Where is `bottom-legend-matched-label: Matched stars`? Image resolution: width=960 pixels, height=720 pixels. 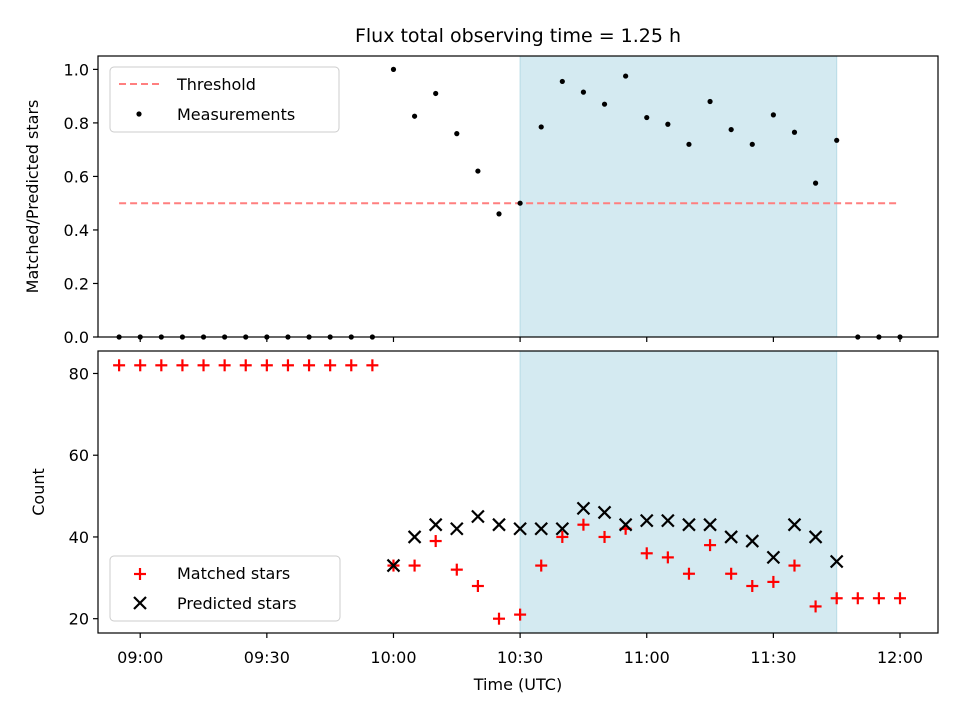 bottom-legend-matched-label: Matched stars is located at coordinates (233, 573).